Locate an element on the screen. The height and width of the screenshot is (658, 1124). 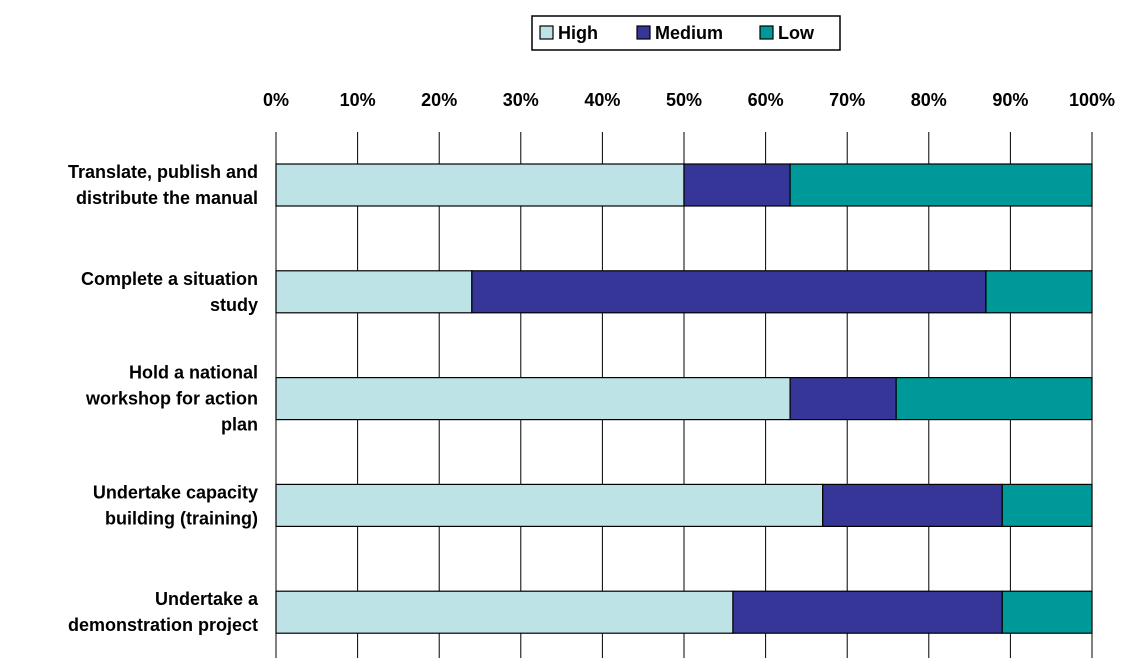
x-tick-label: 30% is located at coordinates (521, 100).